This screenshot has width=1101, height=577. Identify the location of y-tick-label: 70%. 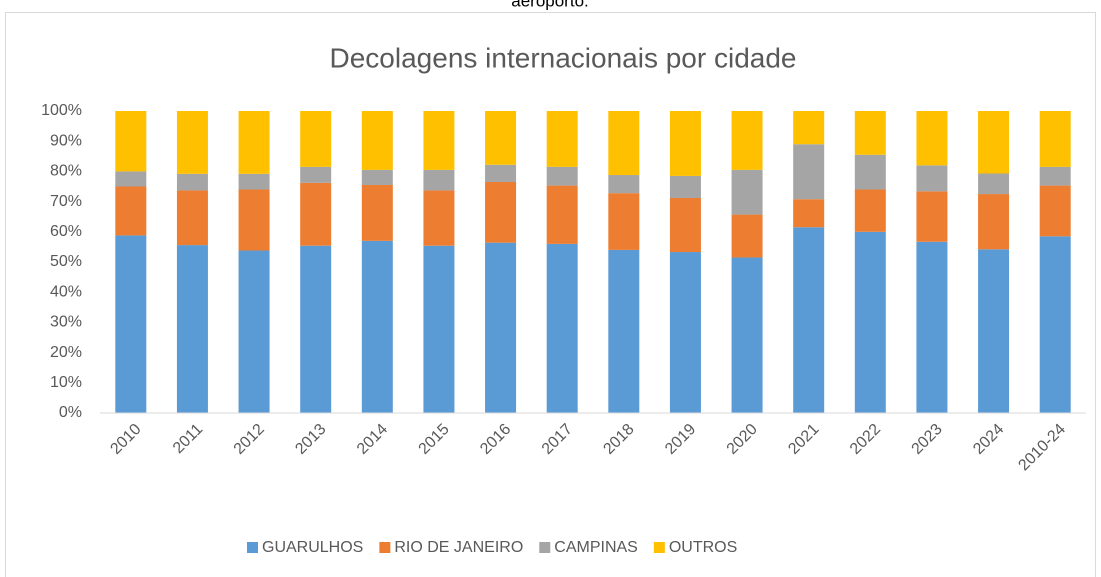
(66, 201).